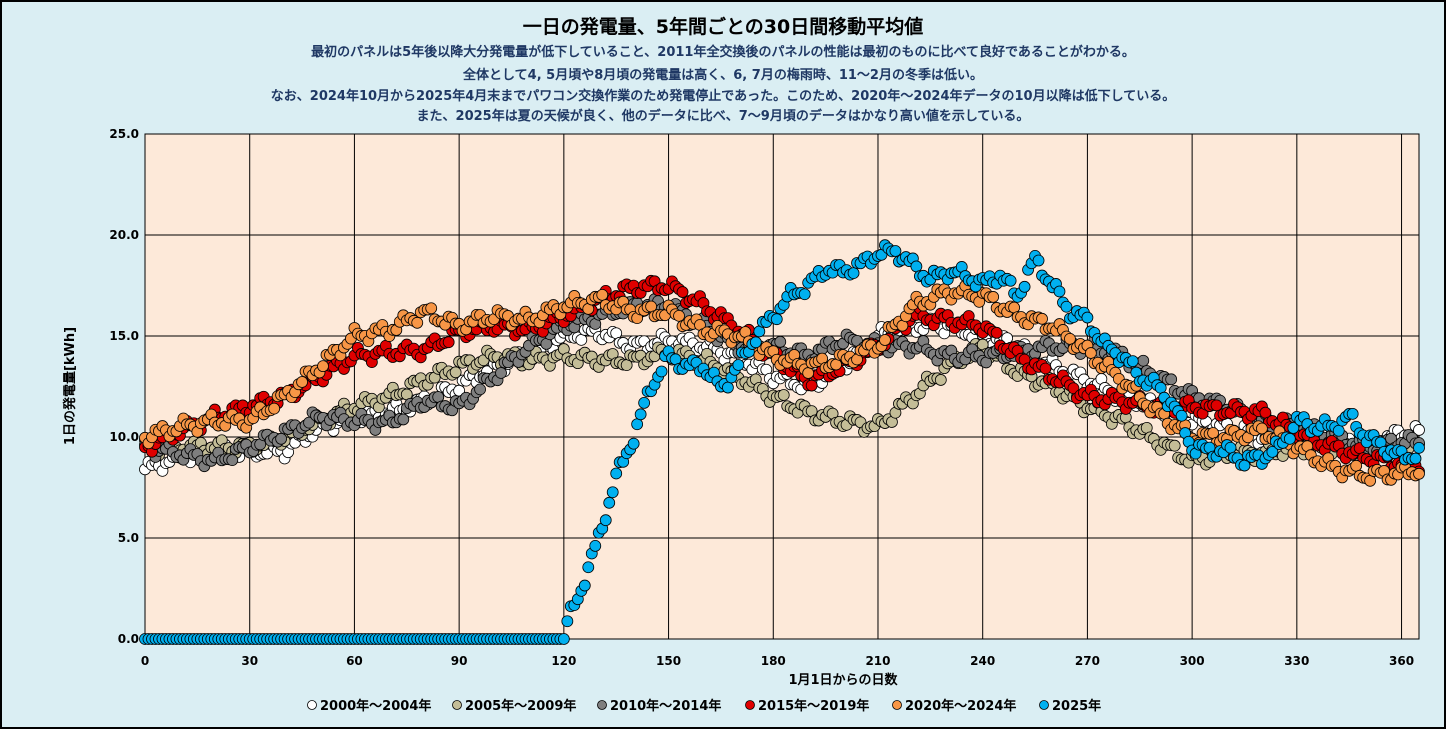 Image resolution: width=1446 pixels, height=729 pixels. What do you see at coordinates (665, 706) in the screenshot?
I see `legend-label: 2010年～2014年` at bounding box center [665, 706].